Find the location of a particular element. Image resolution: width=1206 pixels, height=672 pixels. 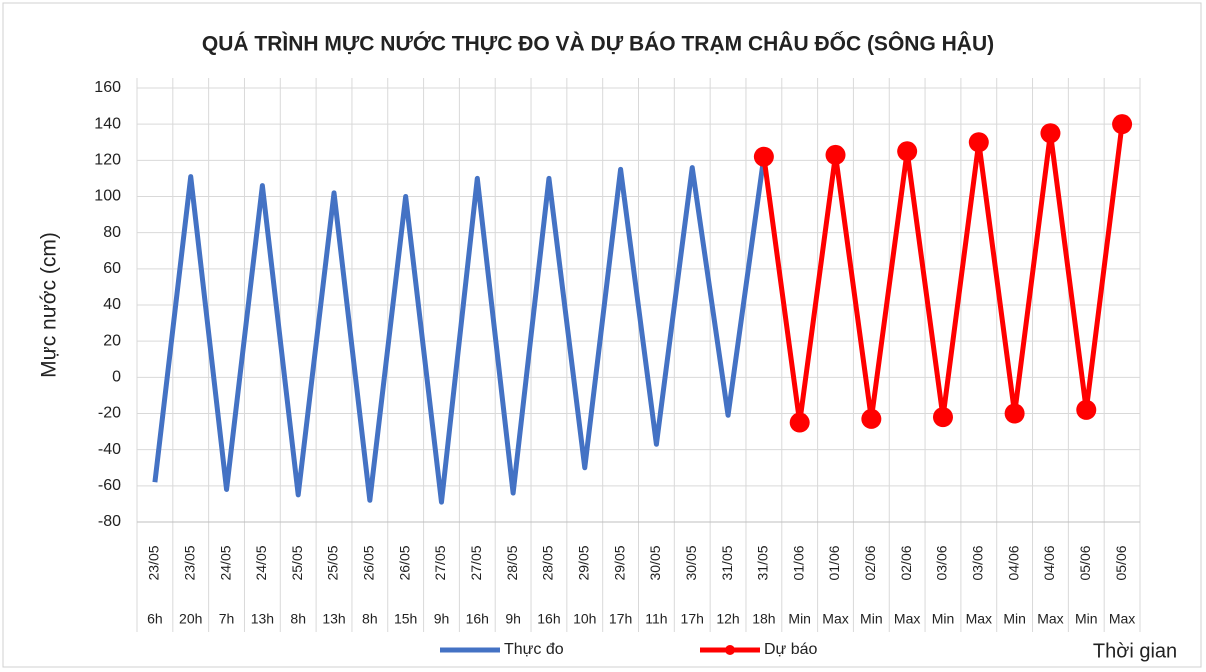

y-tick-label: 0 is located at coordinates (116, 377).